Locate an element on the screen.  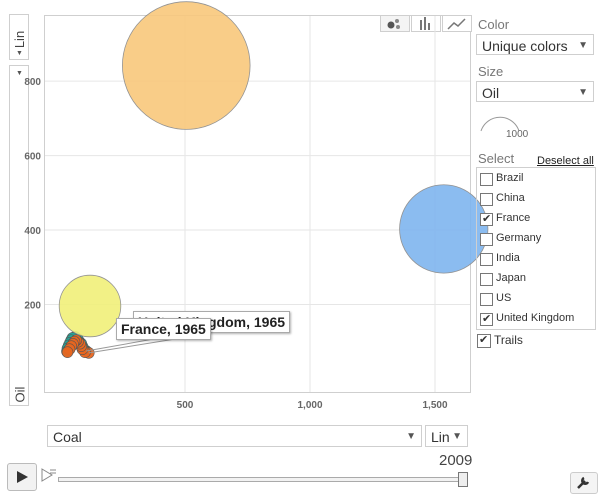
size-select: Oil ▼ is located at coordinates (535, 91).